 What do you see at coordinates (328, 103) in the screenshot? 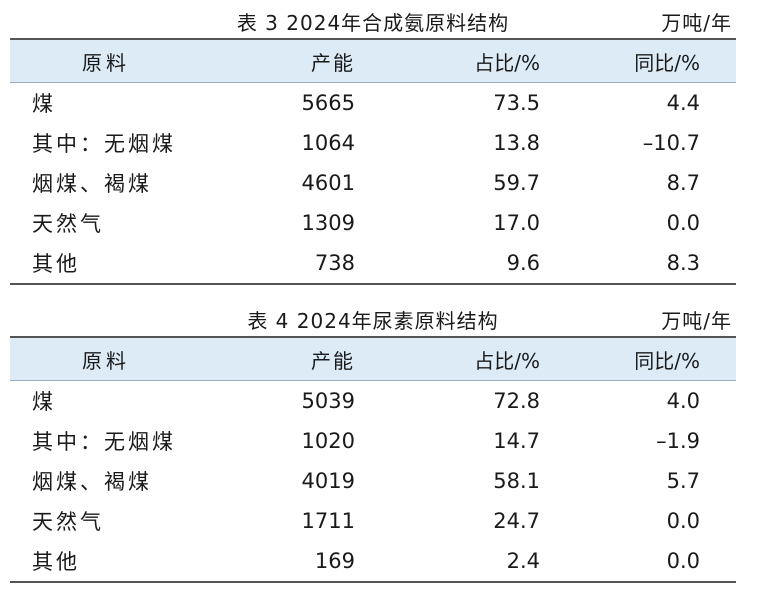
I see `cell-capacity: 5665` at bounding box center [328, 103].